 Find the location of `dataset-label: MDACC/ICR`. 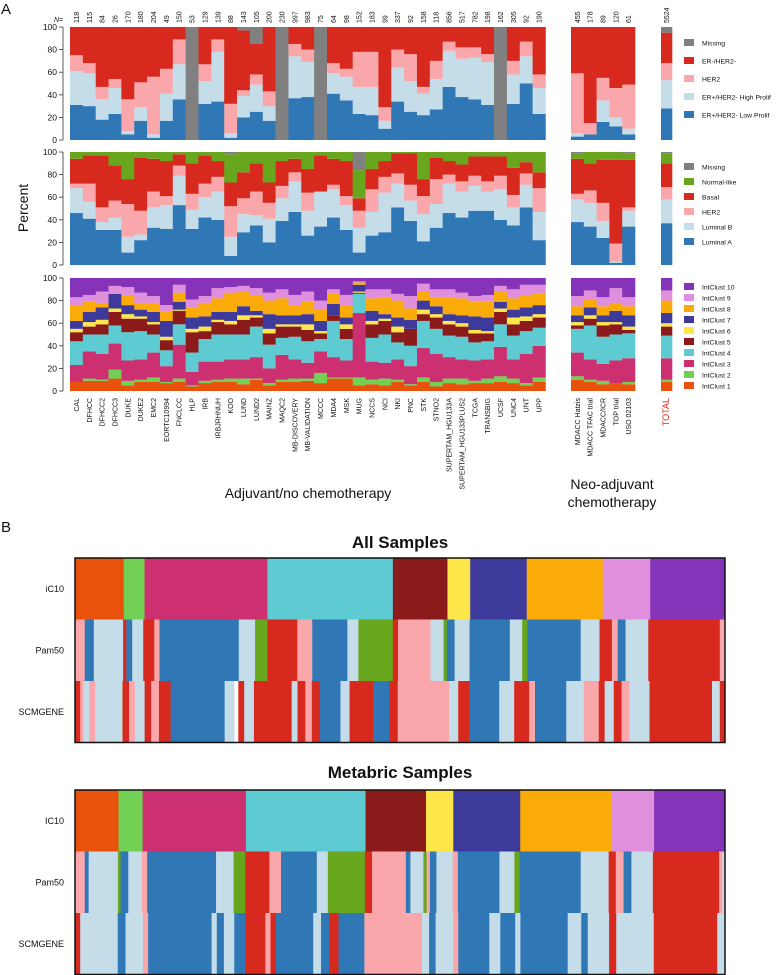

dataset-label: MDACC/ICR is located at coordinates (604, 418).